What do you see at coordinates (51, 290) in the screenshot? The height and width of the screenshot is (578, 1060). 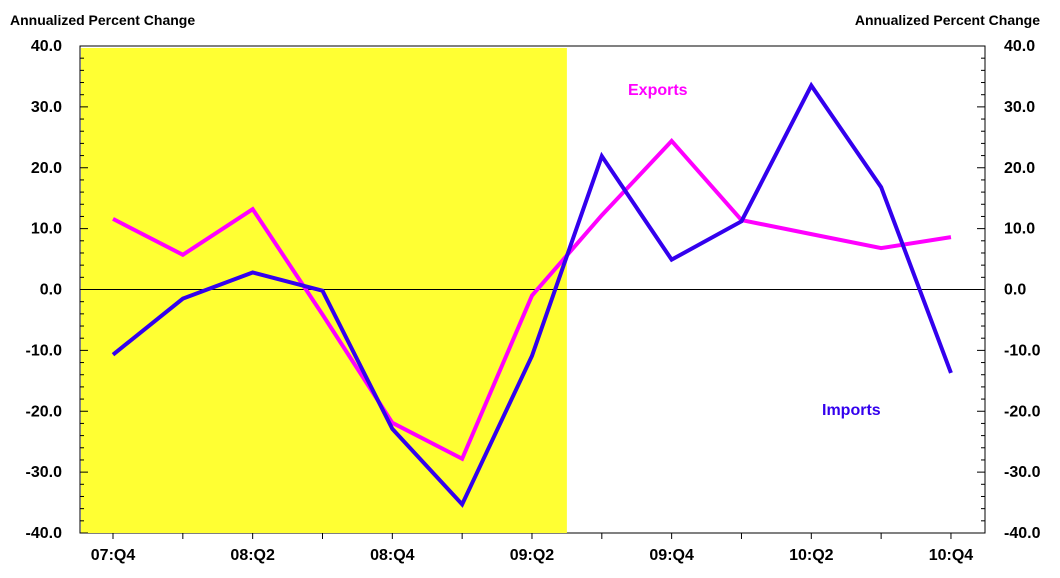 I see `left-tick-label: 0.0` at bounding box center [51, 290].